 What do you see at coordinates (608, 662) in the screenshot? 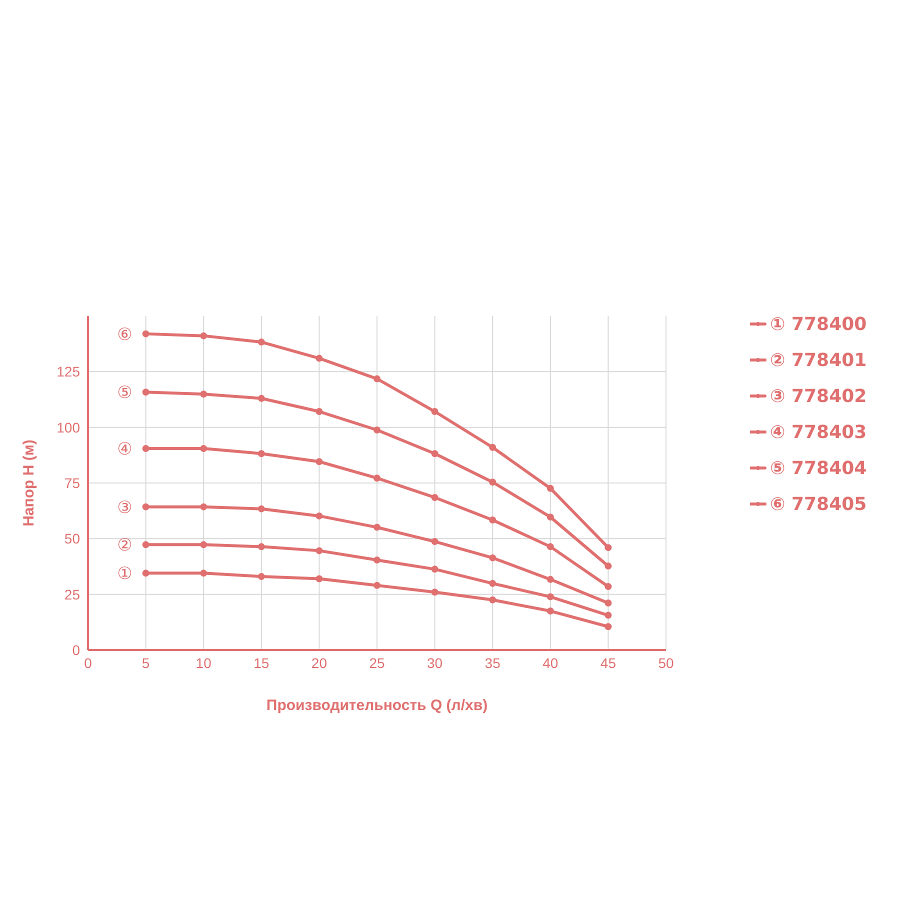
I see `x-tick-label: 45` at bounding box center [608, 662].